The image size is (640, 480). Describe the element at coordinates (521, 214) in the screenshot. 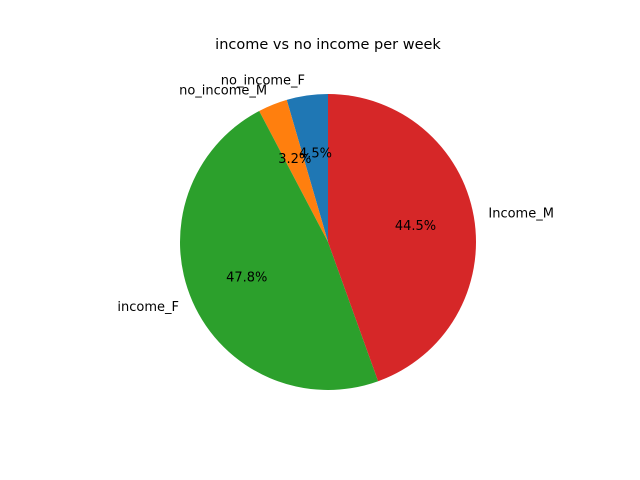

I see `slice-label-income-m: Income_M` at that location.